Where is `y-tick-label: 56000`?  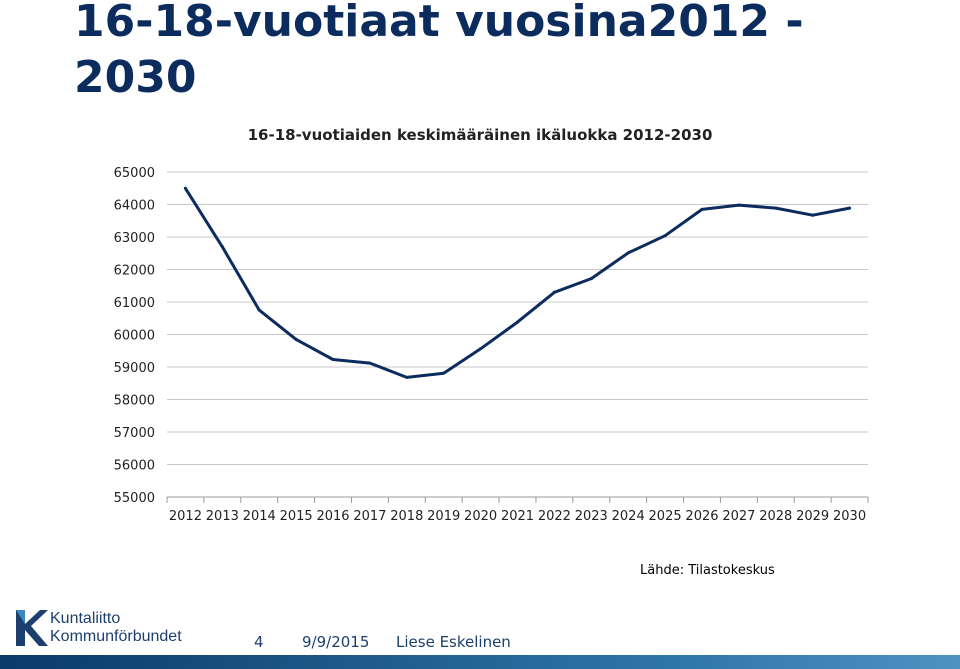 y-tick-label: 56000 is located at coordinates (134, 466).